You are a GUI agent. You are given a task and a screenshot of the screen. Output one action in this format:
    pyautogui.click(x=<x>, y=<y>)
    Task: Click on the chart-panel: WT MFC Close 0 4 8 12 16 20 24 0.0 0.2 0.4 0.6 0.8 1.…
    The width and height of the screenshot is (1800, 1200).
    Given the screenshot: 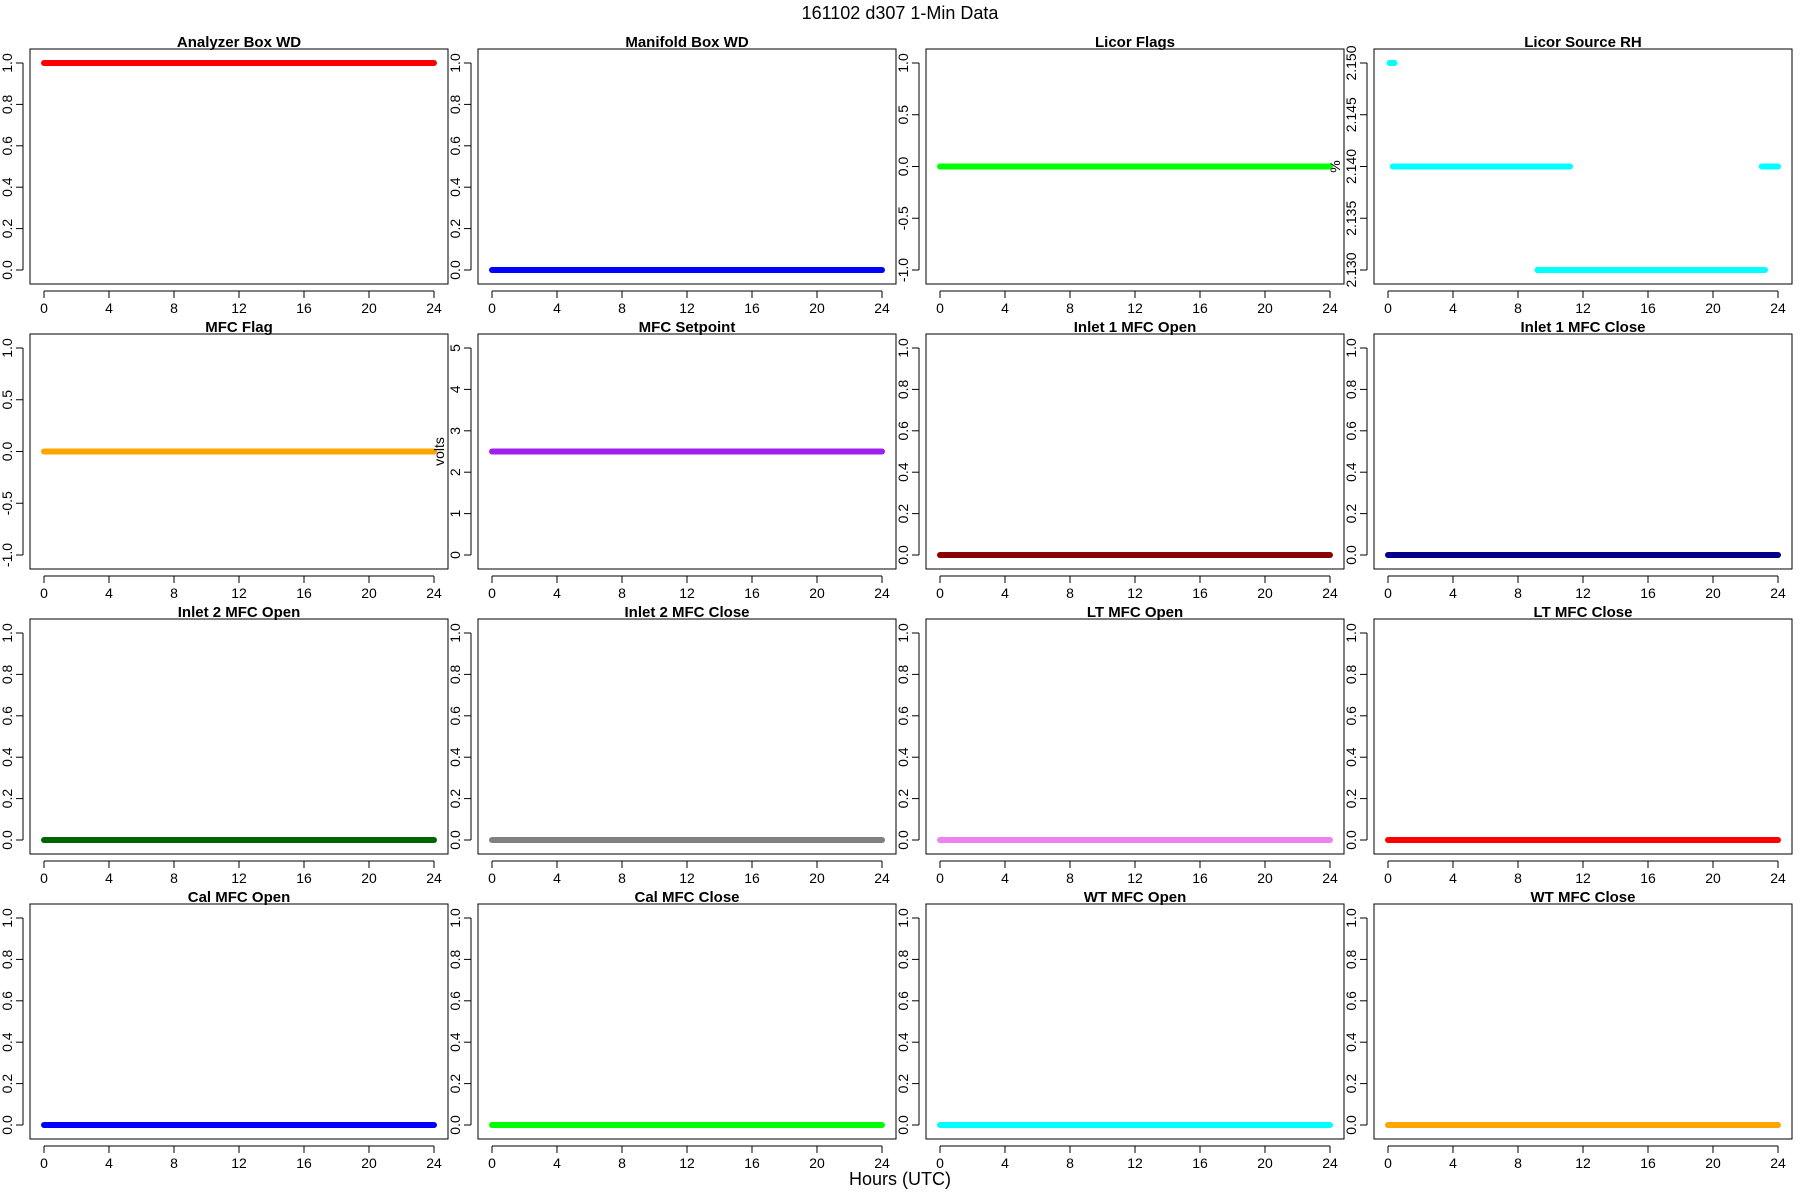 What is the action you would take?
    pyautogui.click(x=1568, y=1030)
    